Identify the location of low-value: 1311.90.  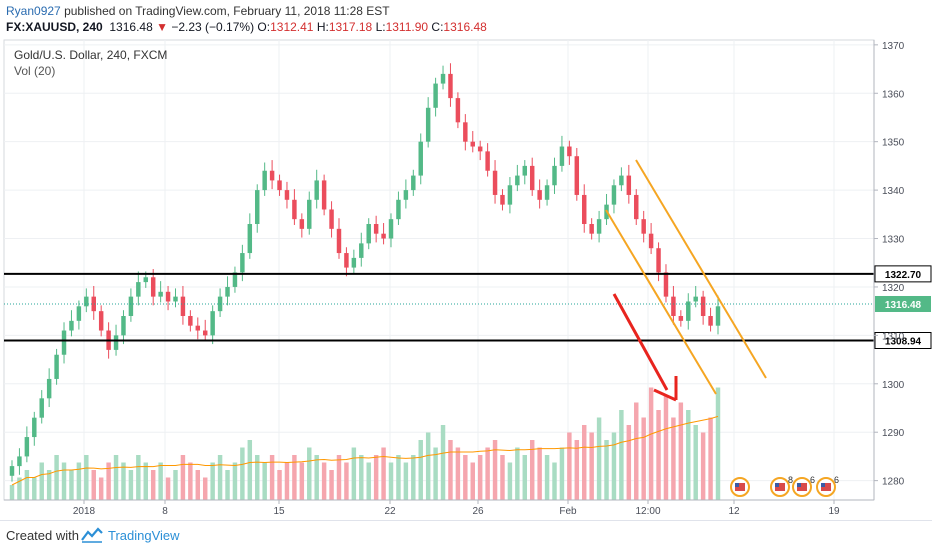
(407, 27).